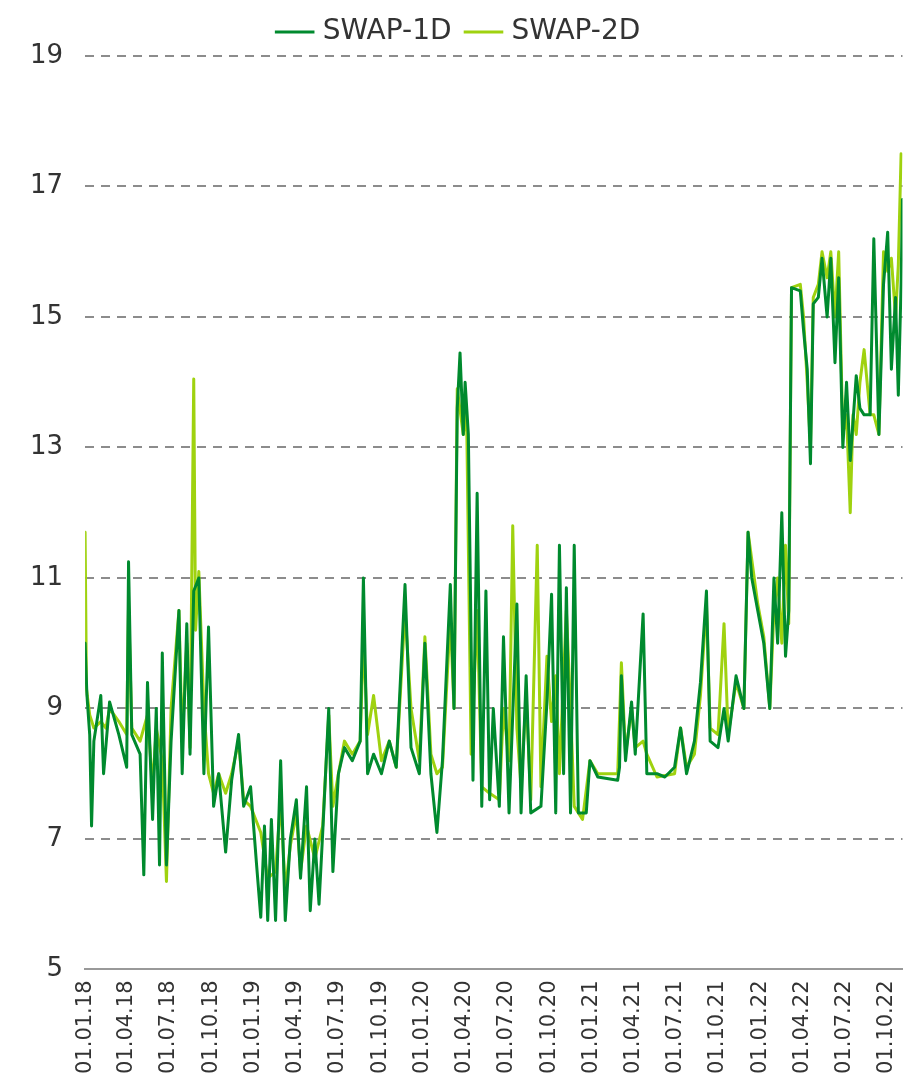  I want to click on x-tick-label: 01.01.19, so click(252, 1027).